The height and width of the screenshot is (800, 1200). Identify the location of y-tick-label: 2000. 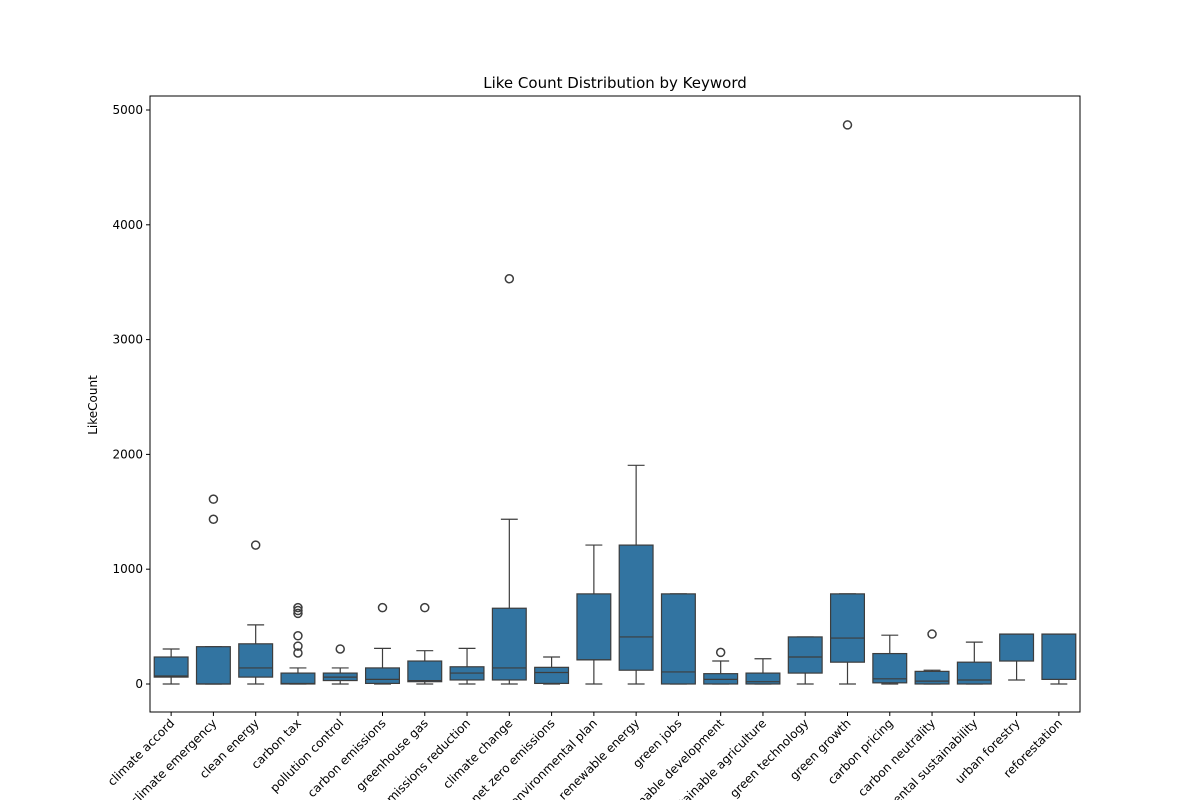
(127, 454).